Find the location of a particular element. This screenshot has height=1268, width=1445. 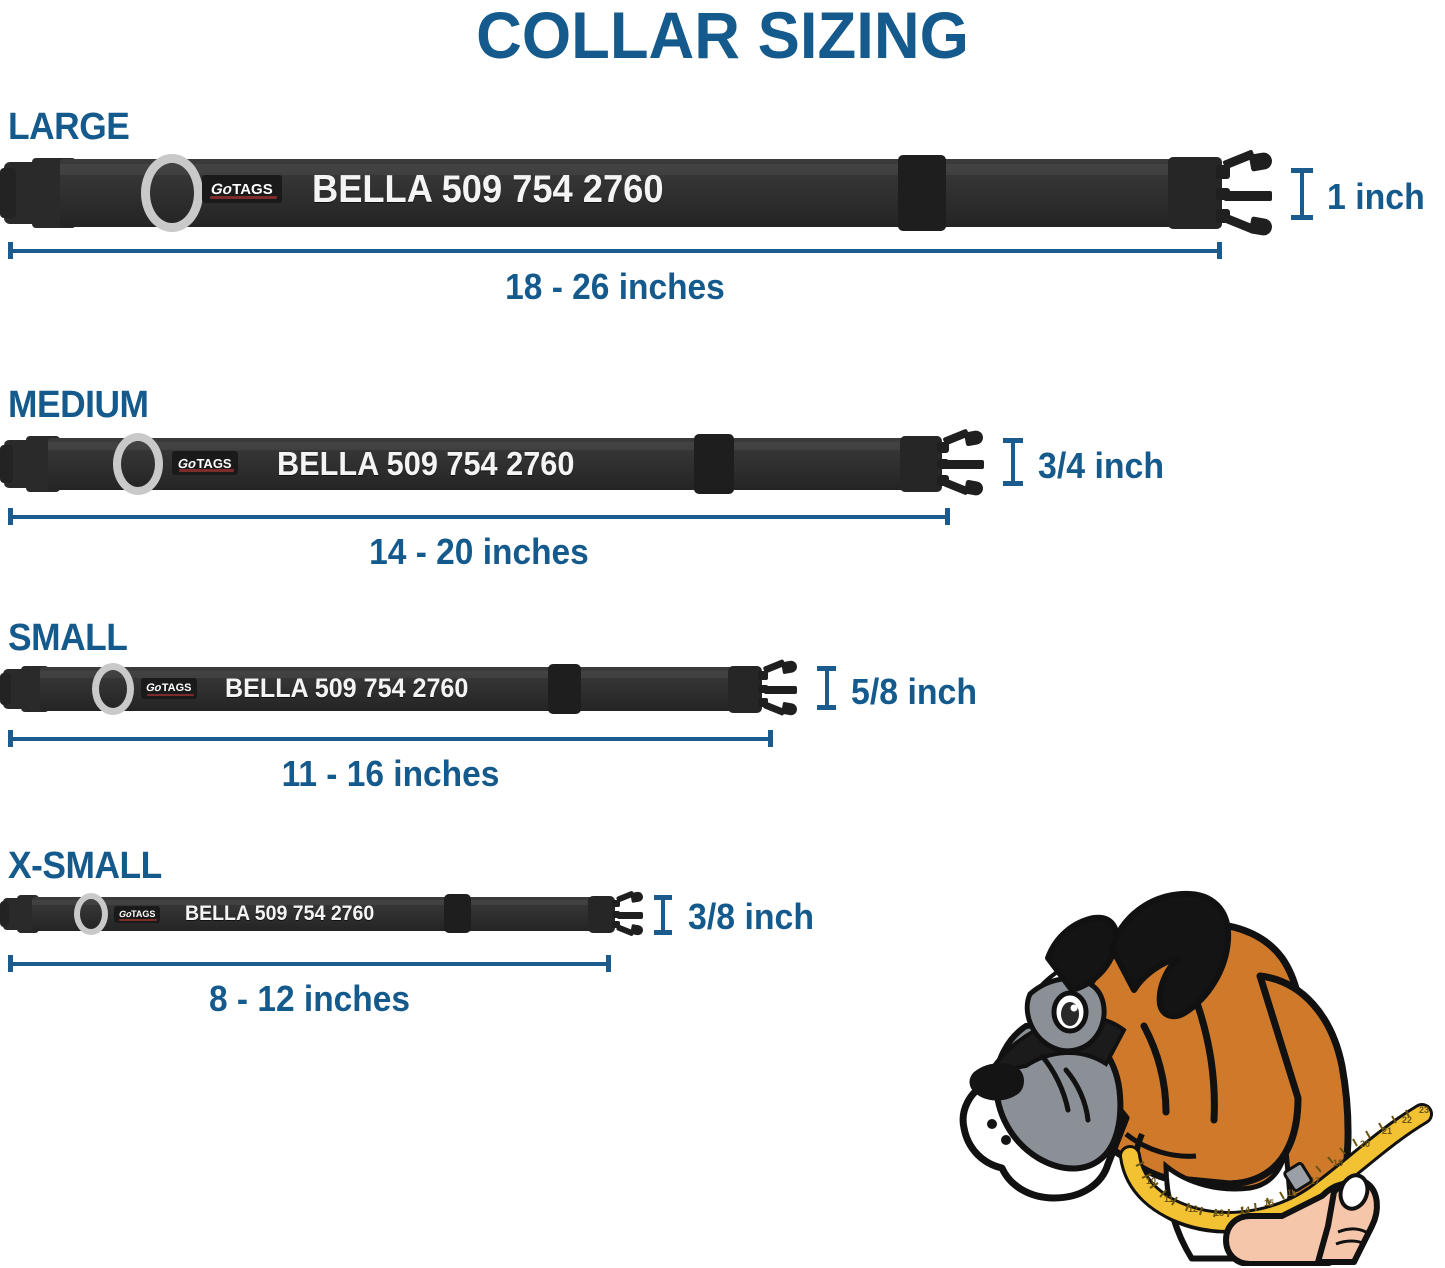

width-indicator-xsmall is located at coordinates (663, 915).